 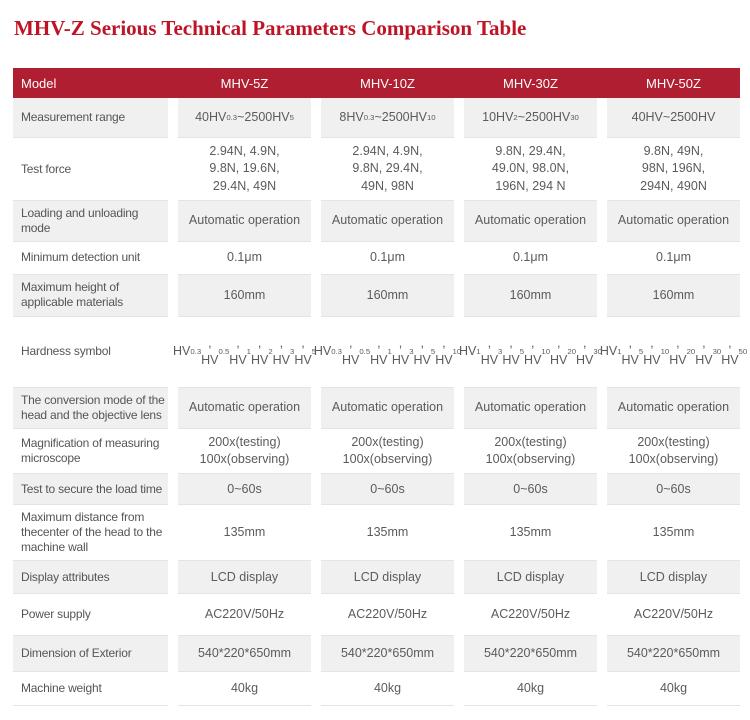 I want to click on header-cell-mhv-30z: MHV-30Z, so click(x=530, y=83).